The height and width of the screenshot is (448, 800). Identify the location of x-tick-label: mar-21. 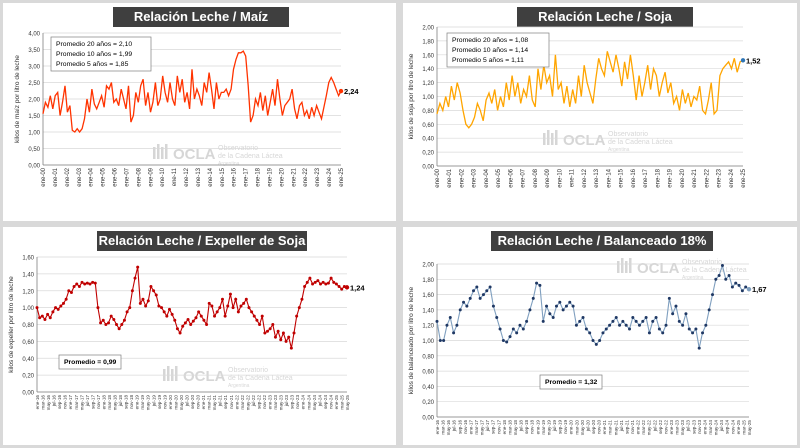
(610, 427).